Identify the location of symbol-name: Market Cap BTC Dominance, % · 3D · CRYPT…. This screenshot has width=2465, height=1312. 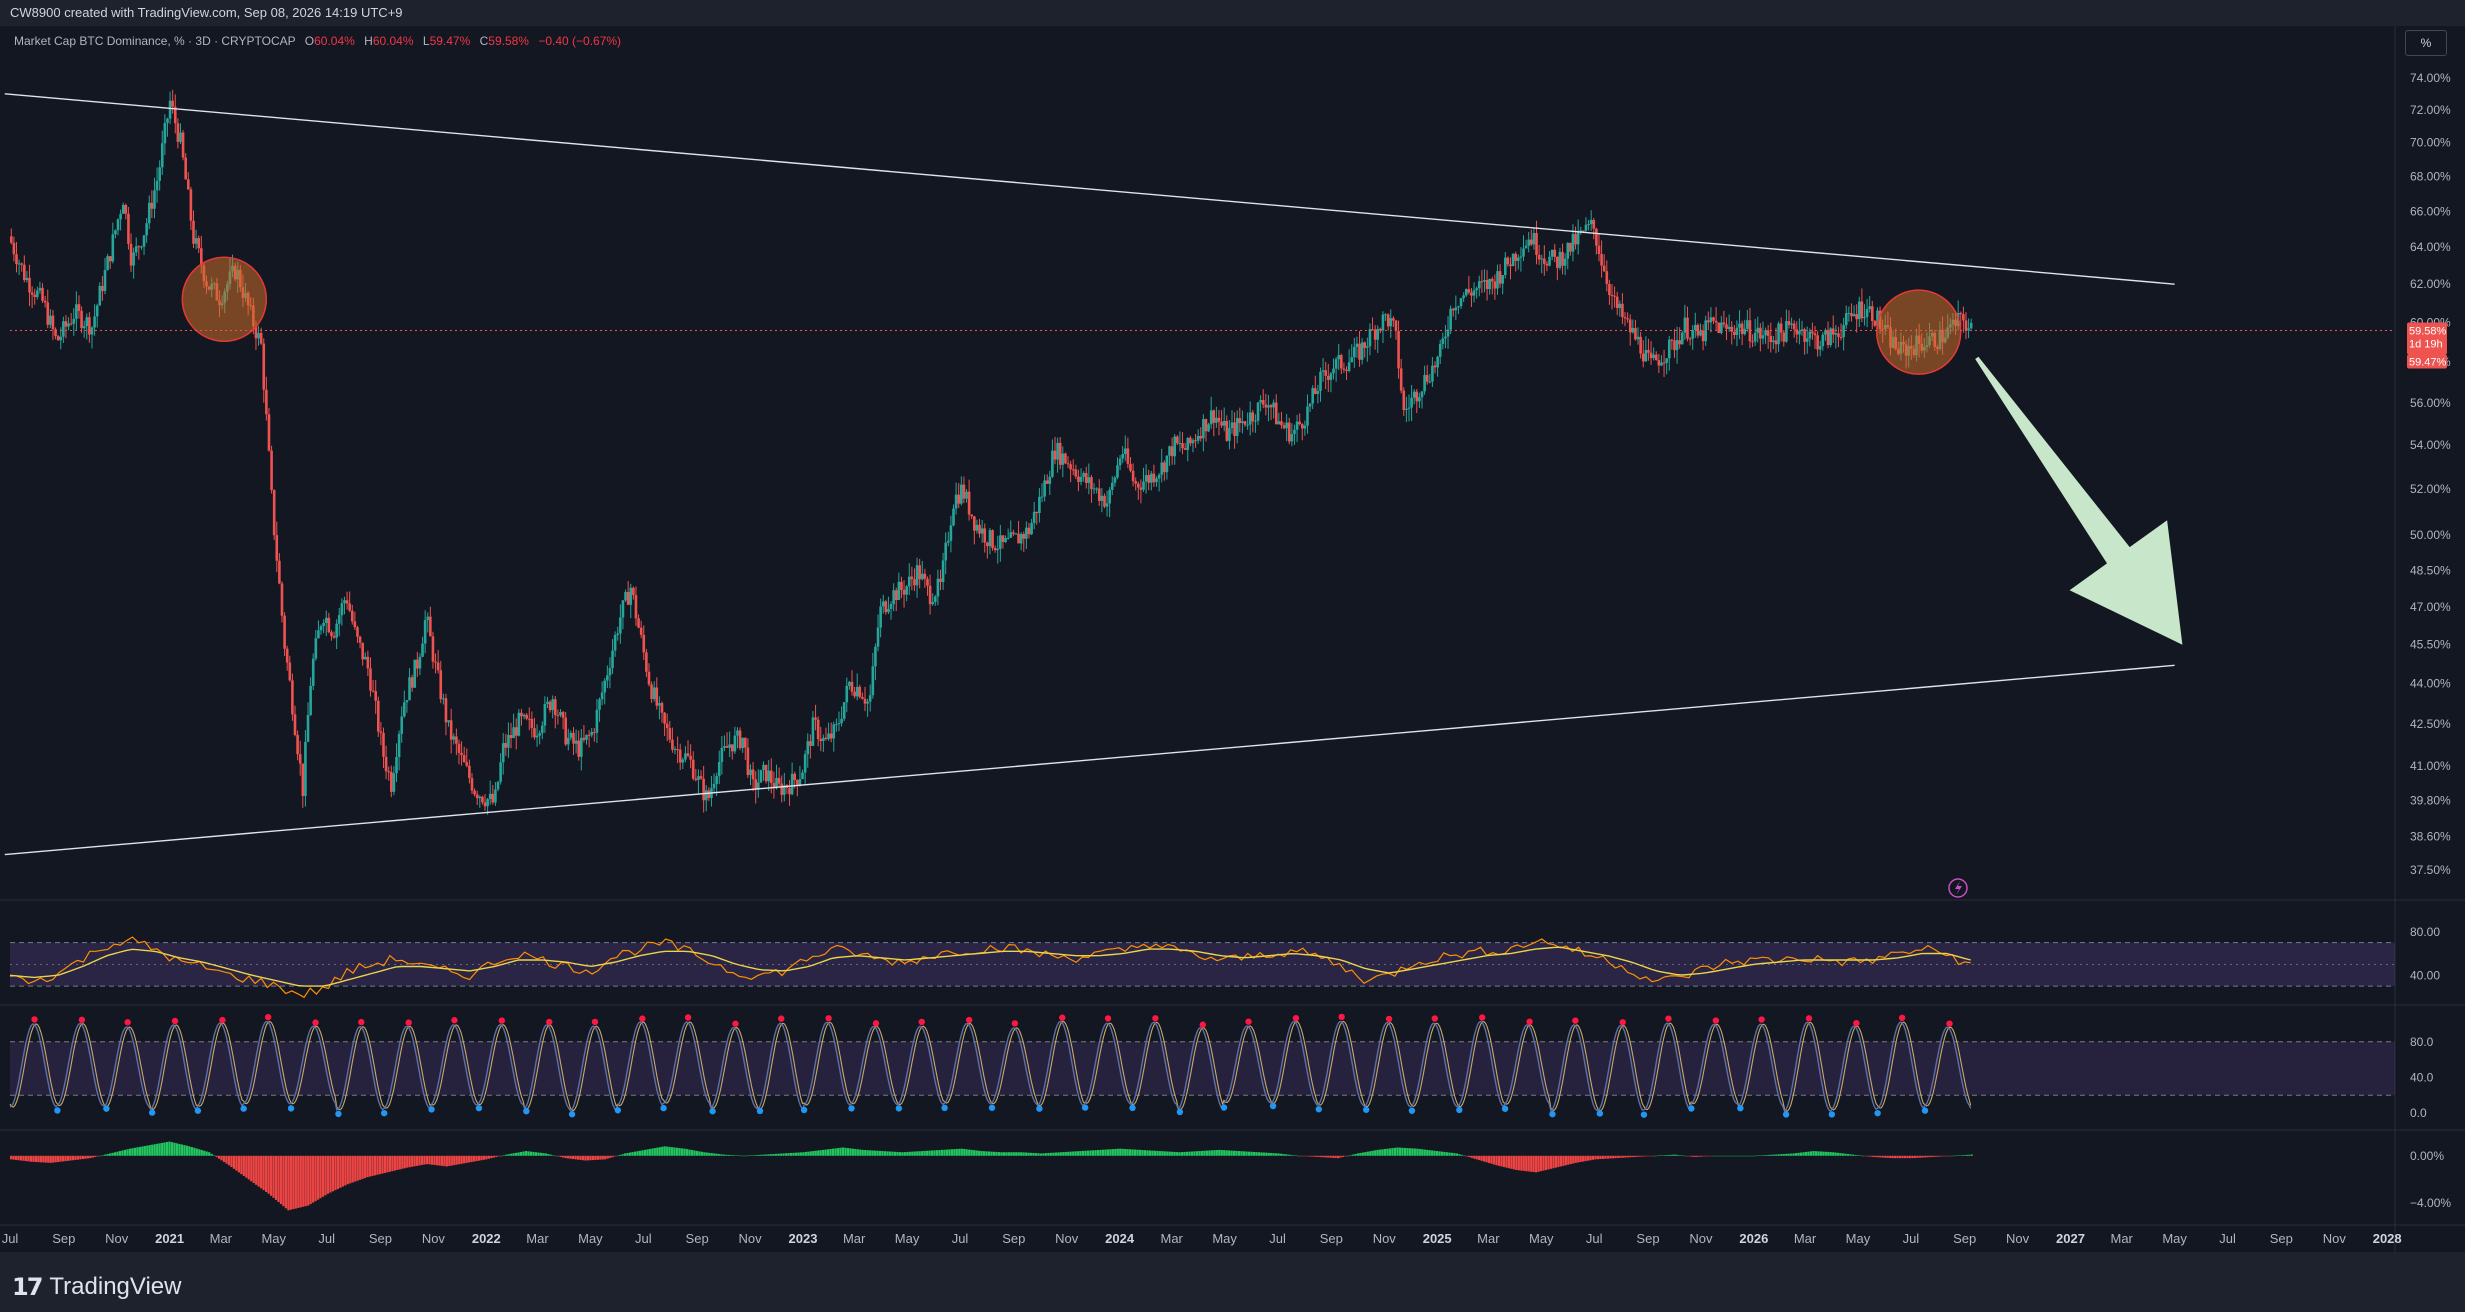
(155, 41).